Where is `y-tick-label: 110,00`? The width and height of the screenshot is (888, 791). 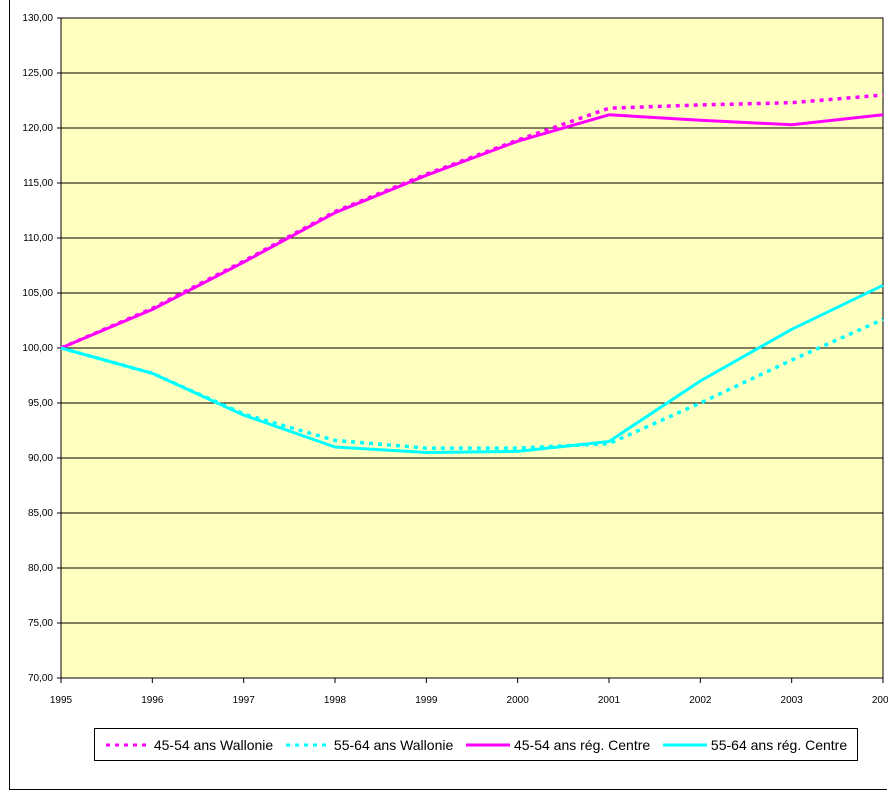 y-tick-label: 110,00 is located at coordinates (38, 238).